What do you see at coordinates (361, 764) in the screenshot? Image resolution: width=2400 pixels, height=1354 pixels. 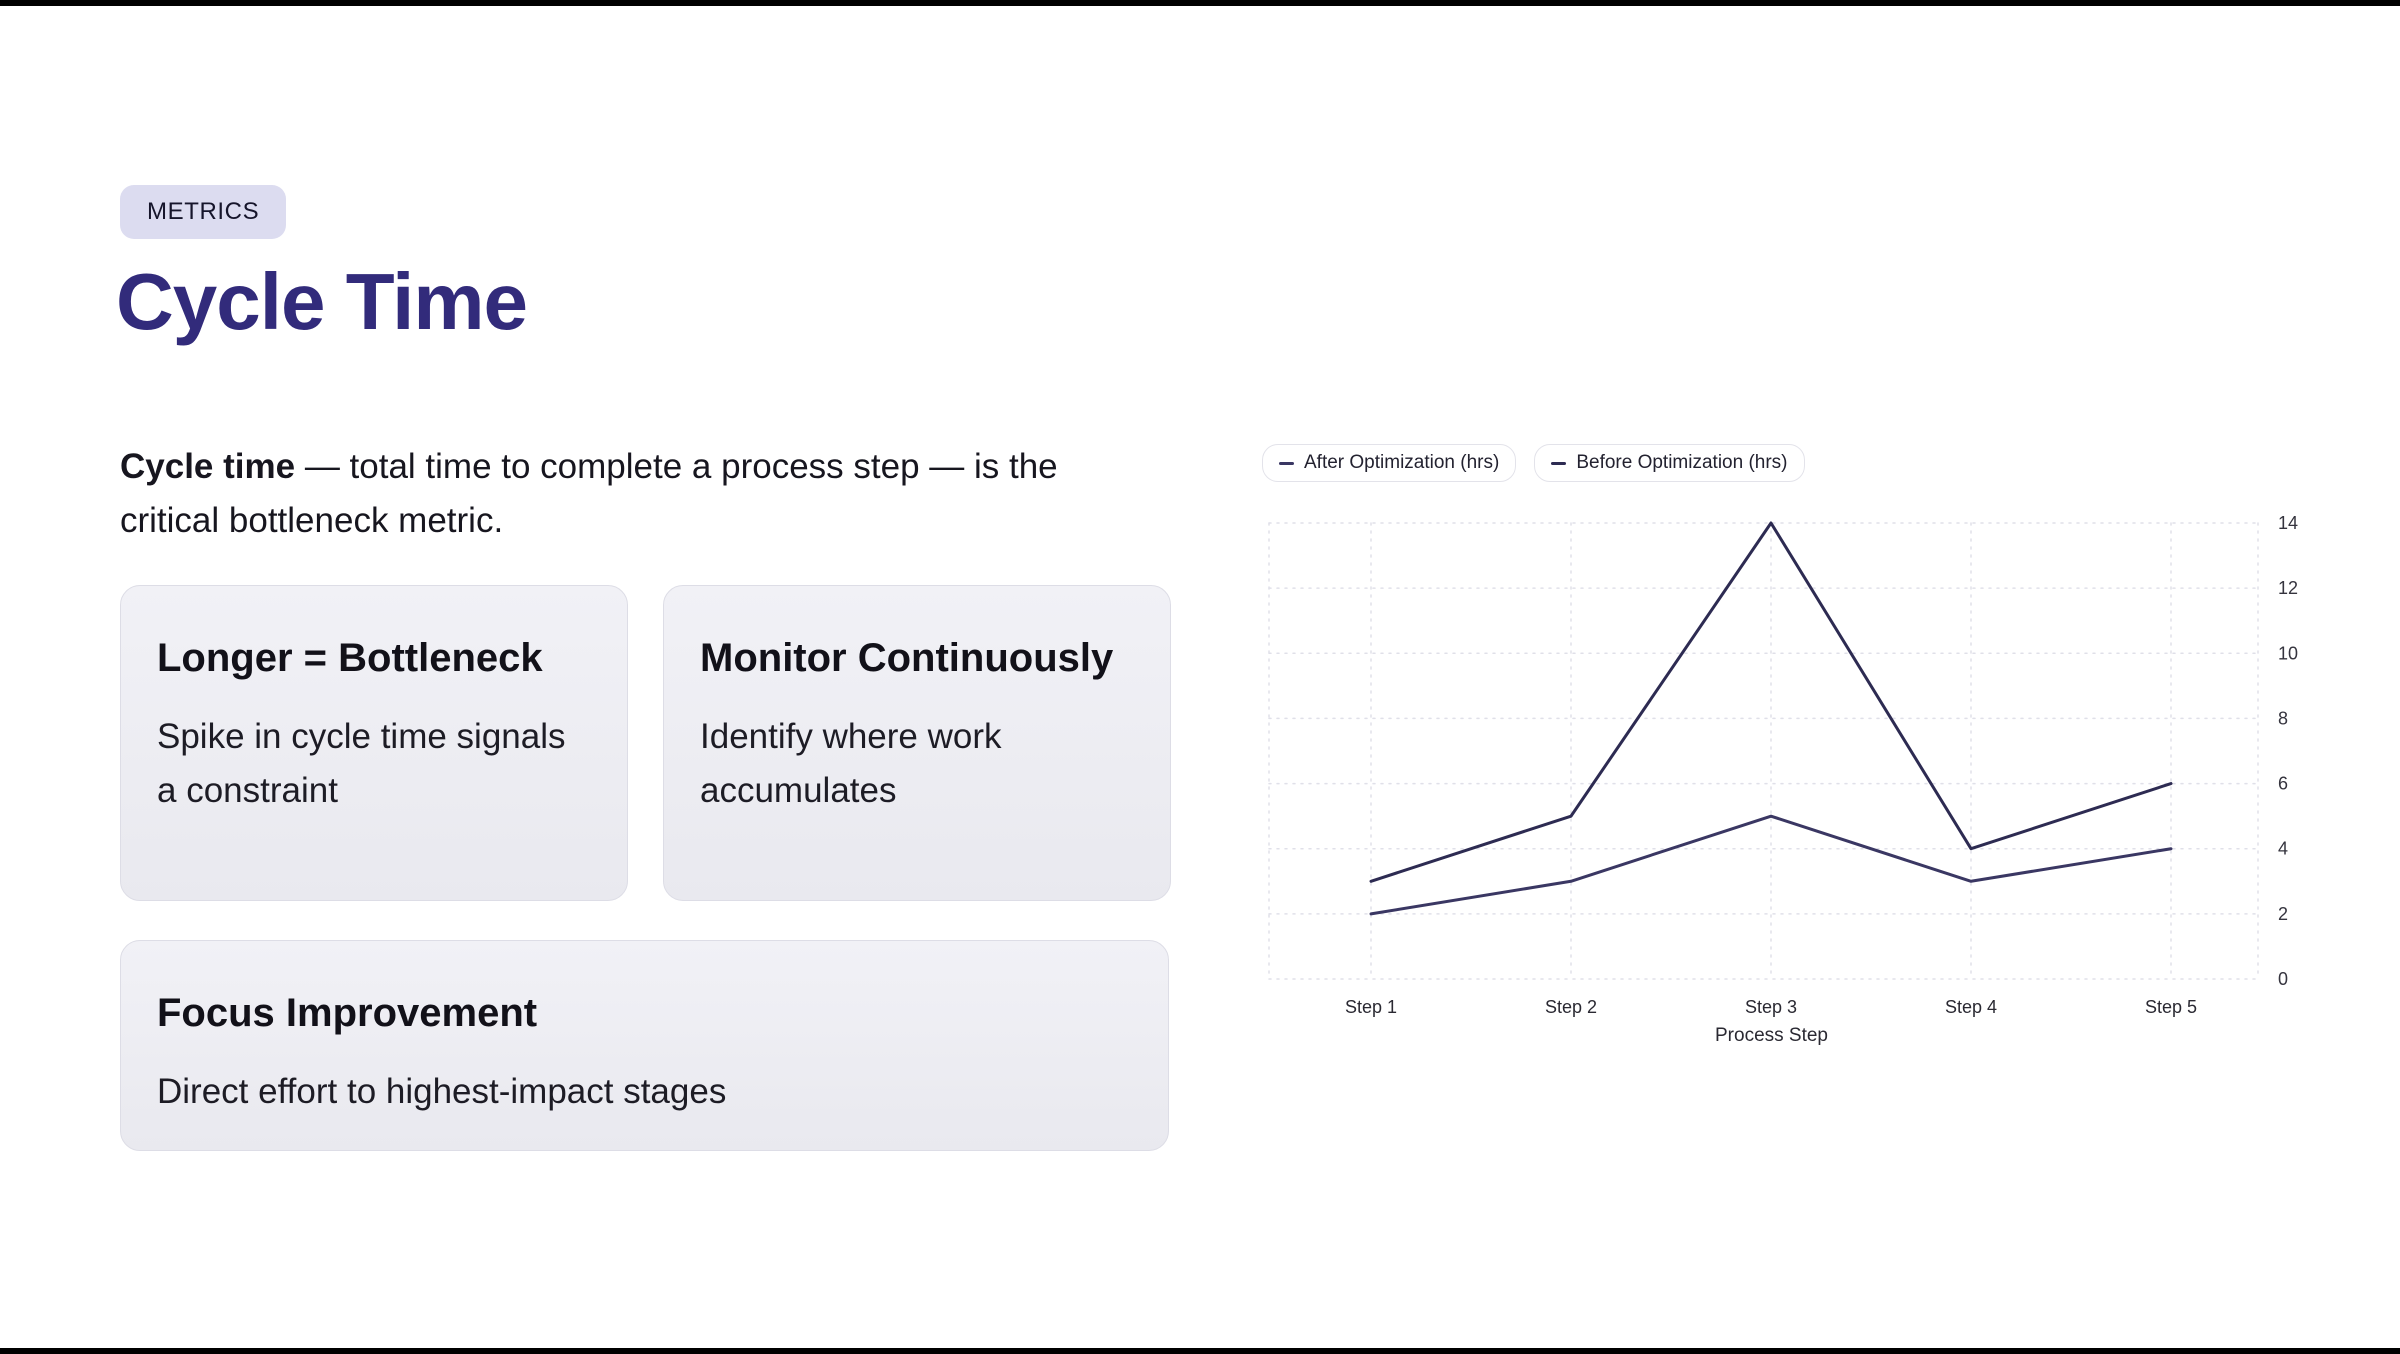 I see `card-body: Spike in cycle time signals a constraint` at bounding box center [361, 764].